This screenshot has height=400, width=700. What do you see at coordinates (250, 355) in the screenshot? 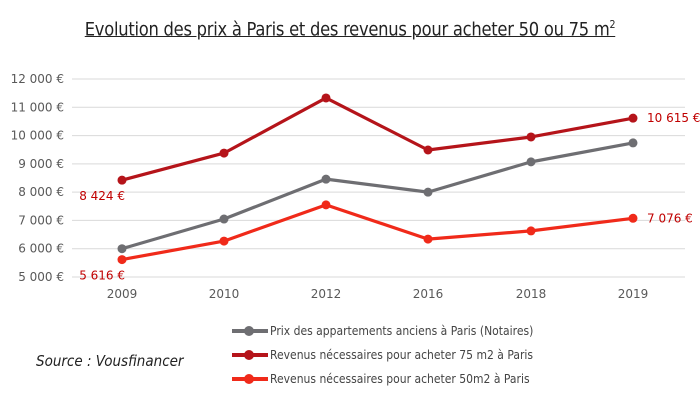
I see `legend-swatch-darkred` at bounding box center [250, 355].